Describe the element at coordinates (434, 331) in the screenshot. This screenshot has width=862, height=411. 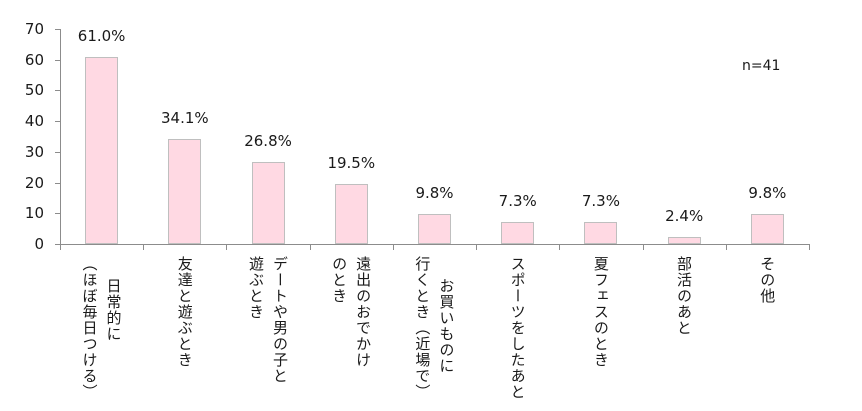
I see `category-label: お買いものに 行くとき（近場で）` at that location.